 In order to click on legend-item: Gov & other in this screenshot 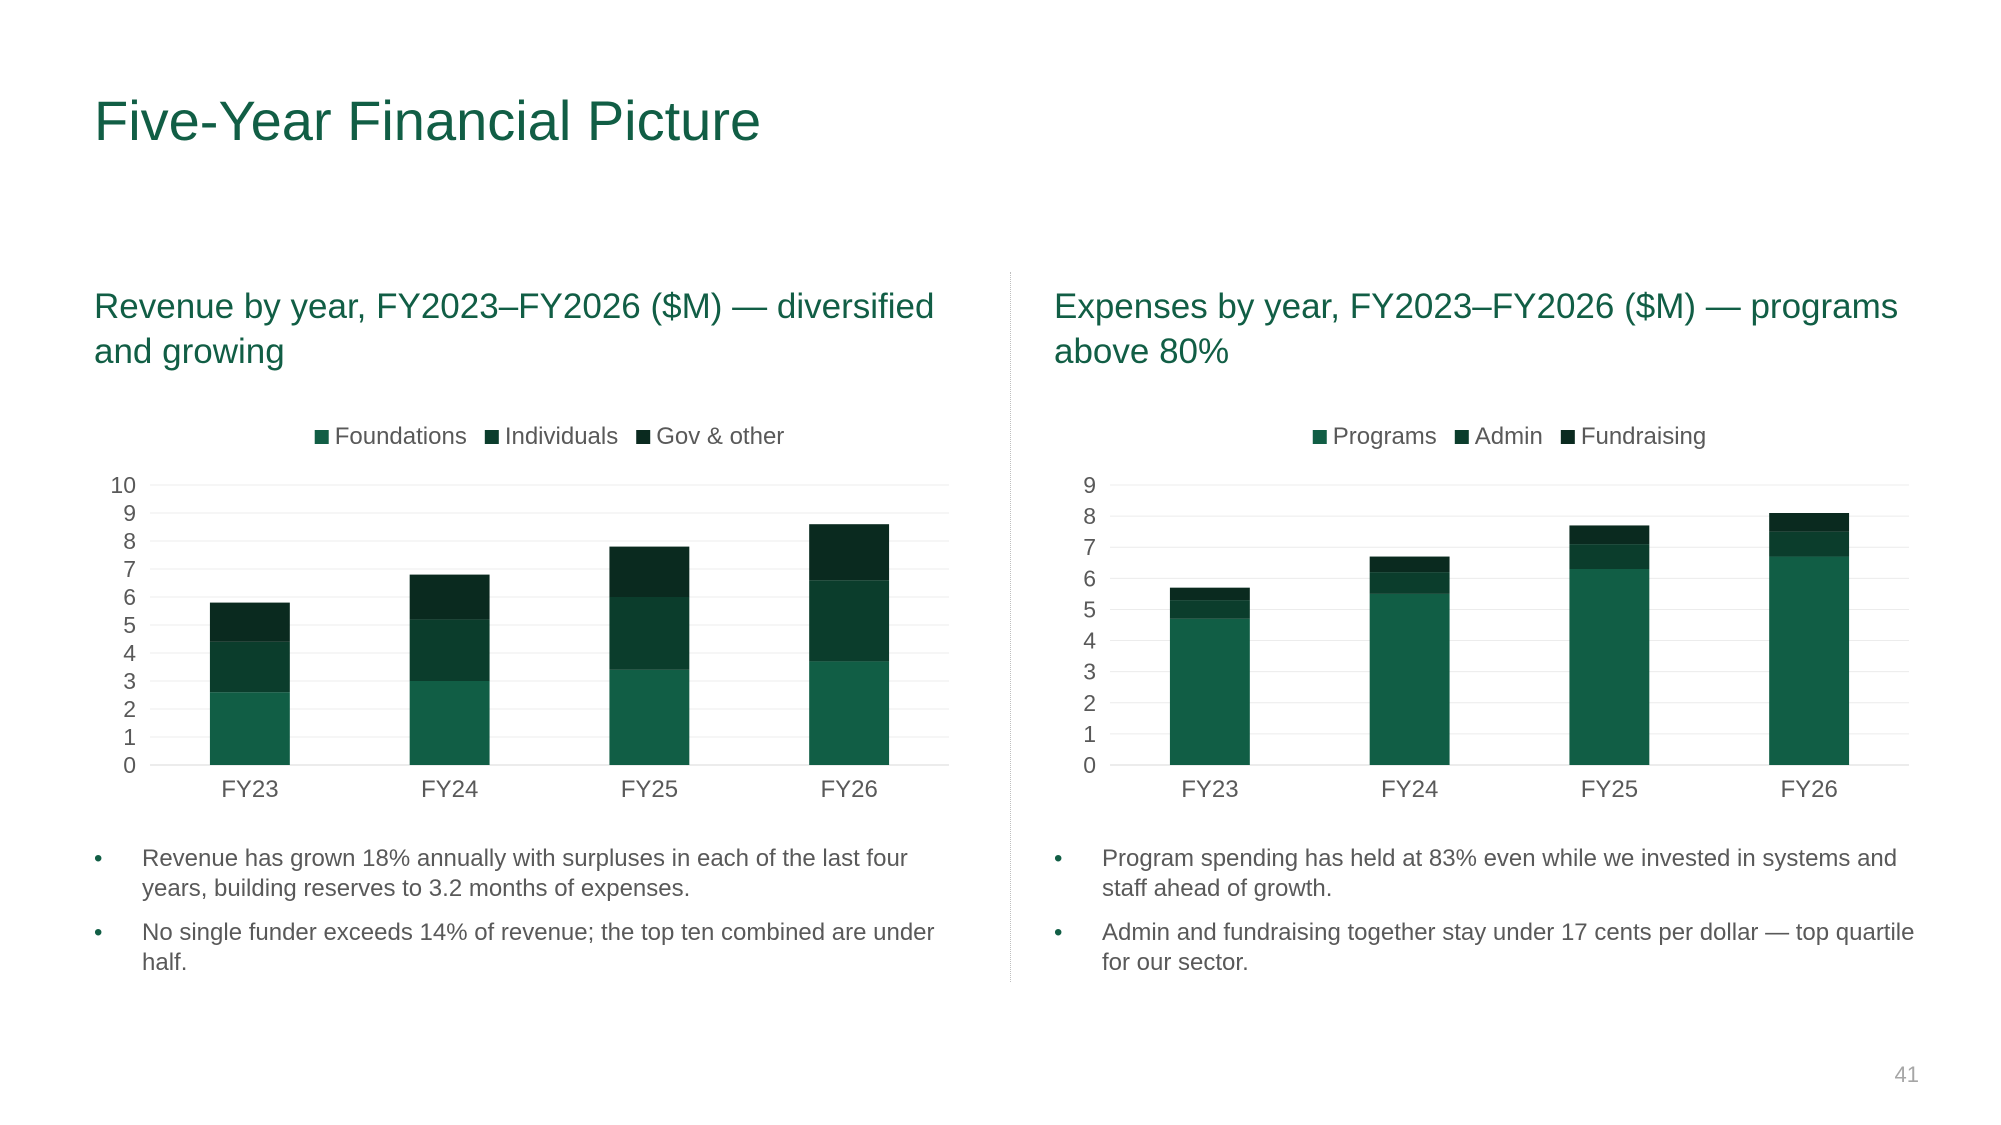, I will do `click(710, 437)`.